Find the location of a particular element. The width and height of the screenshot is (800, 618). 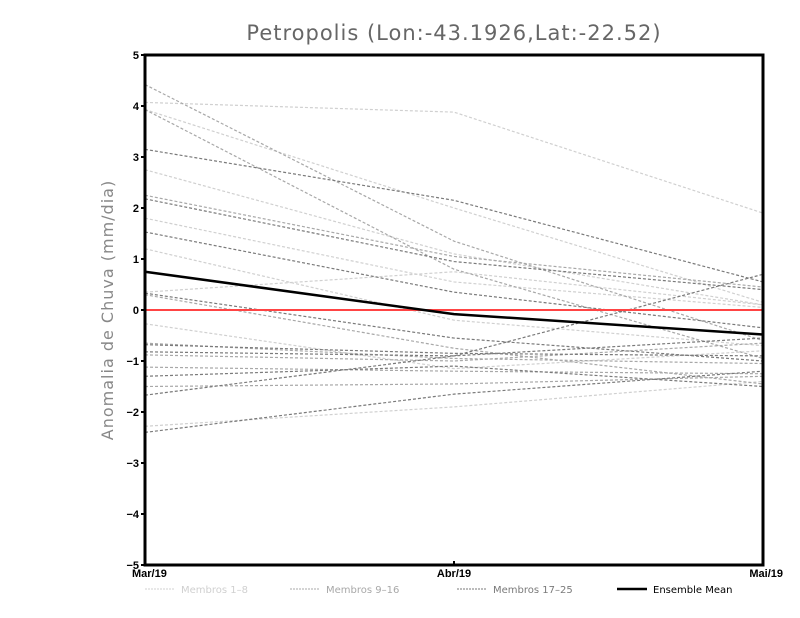

x-tick-label: Mai/19 is located at coordinates (766, 574).